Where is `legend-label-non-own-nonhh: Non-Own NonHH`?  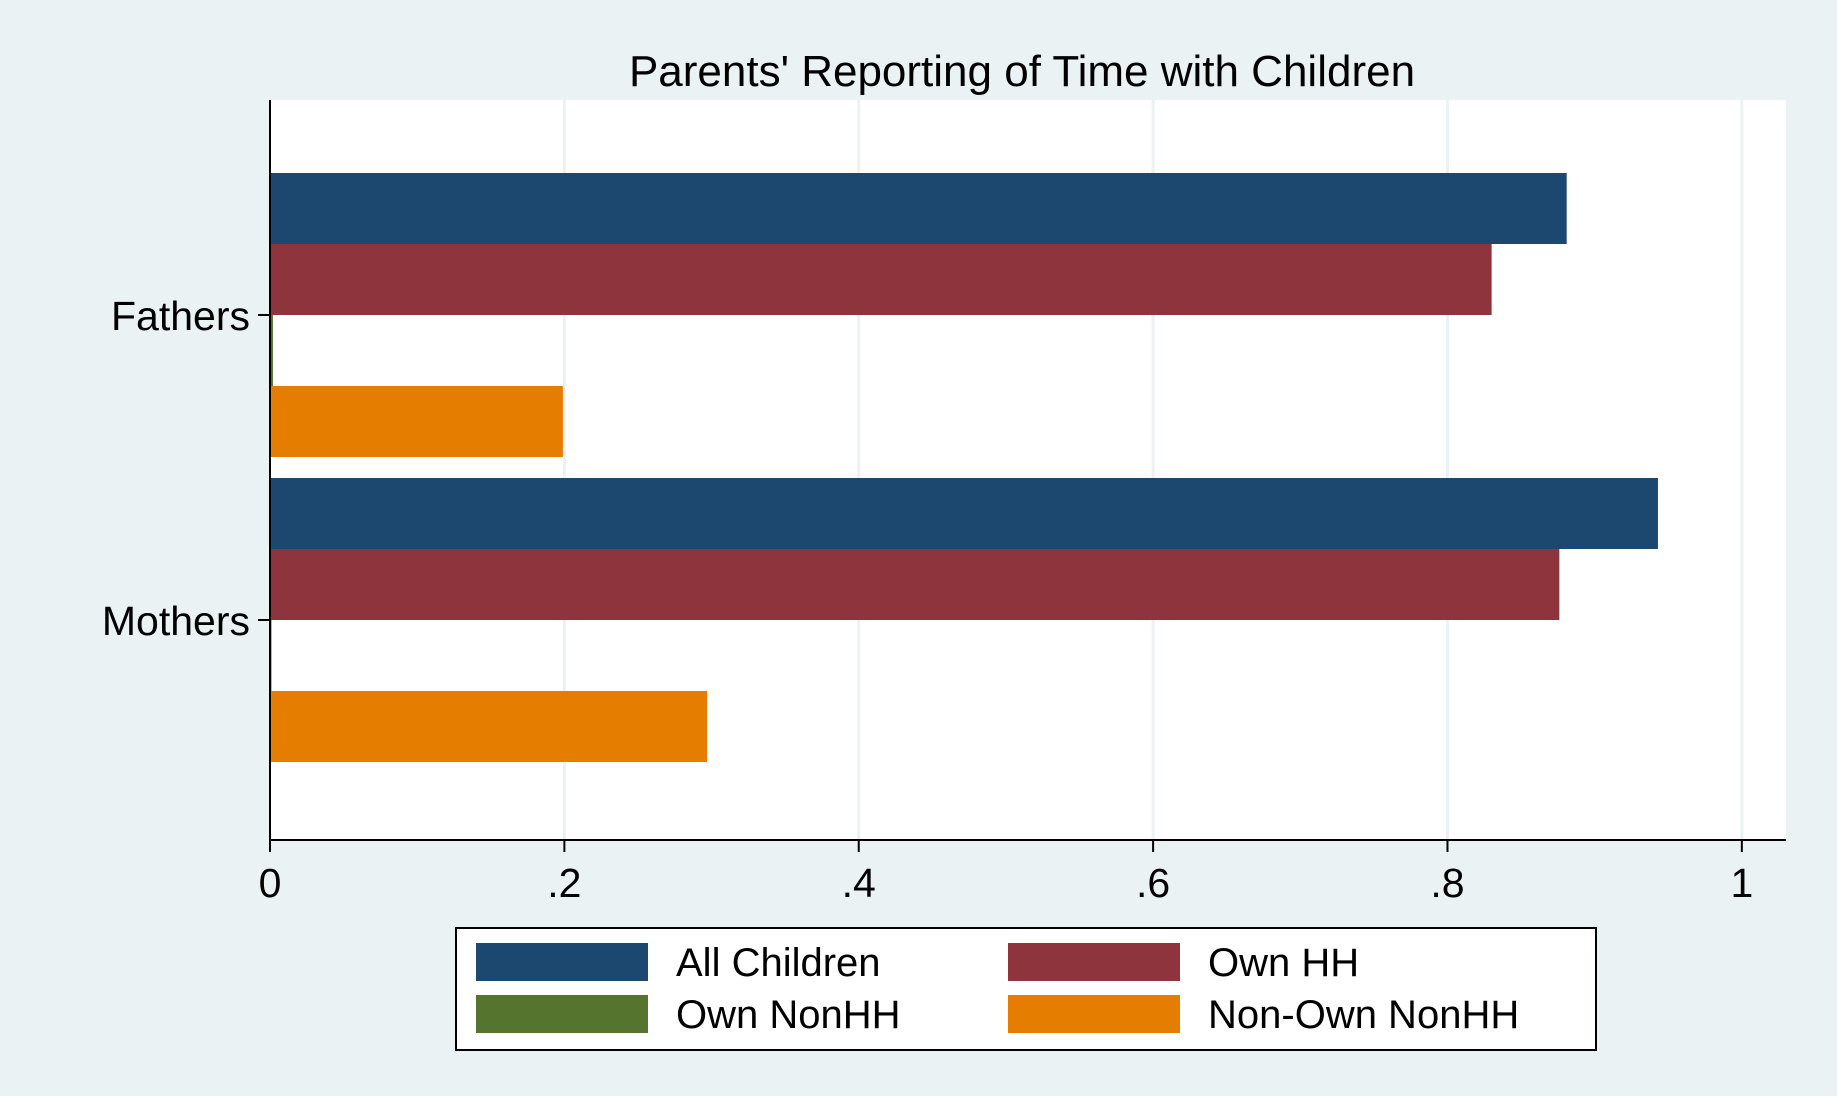 legend-label-non-own-nonhh: Non-Own NonHH is located at coordinates (1363, 1015).